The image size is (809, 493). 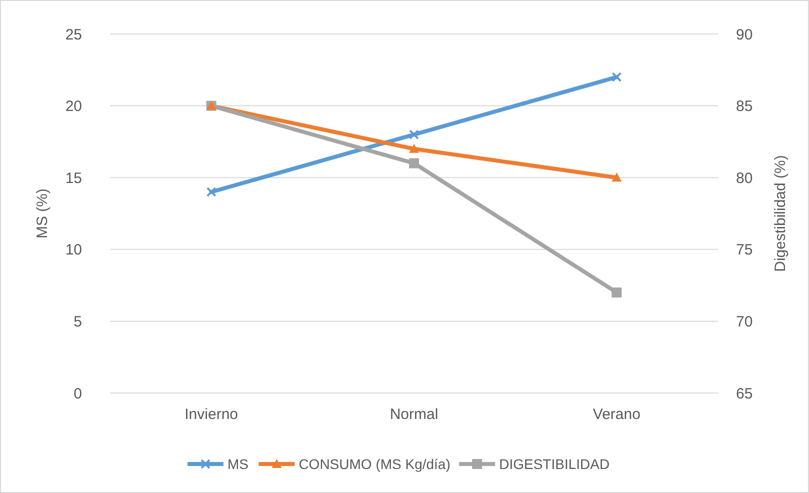 What do you see at coordinates (78, 393) in the screenshot?
I see `y-tick-label: 0` at bounding box center [78, 393].